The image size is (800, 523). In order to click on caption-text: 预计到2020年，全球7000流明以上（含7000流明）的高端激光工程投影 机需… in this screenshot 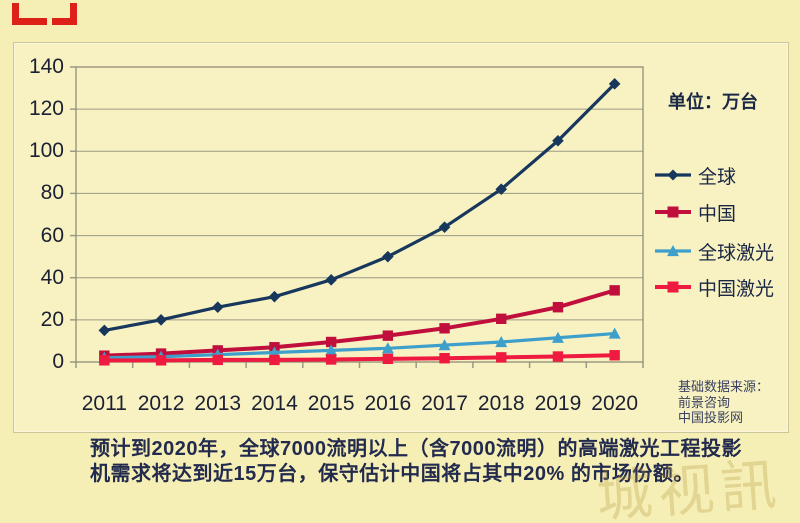, I will do `click(430, 462)`.